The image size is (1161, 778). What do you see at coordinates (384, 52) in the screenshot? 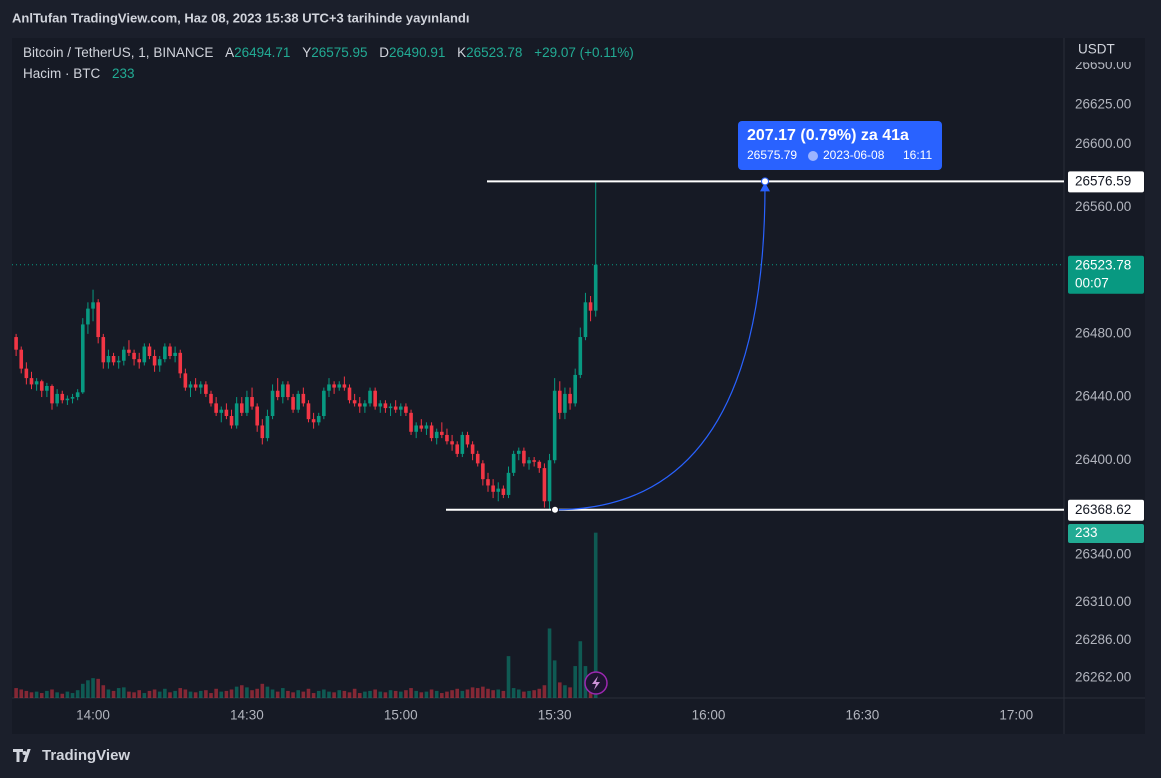
I see `ohlc-letter: D` at bounding box center [384, 52].